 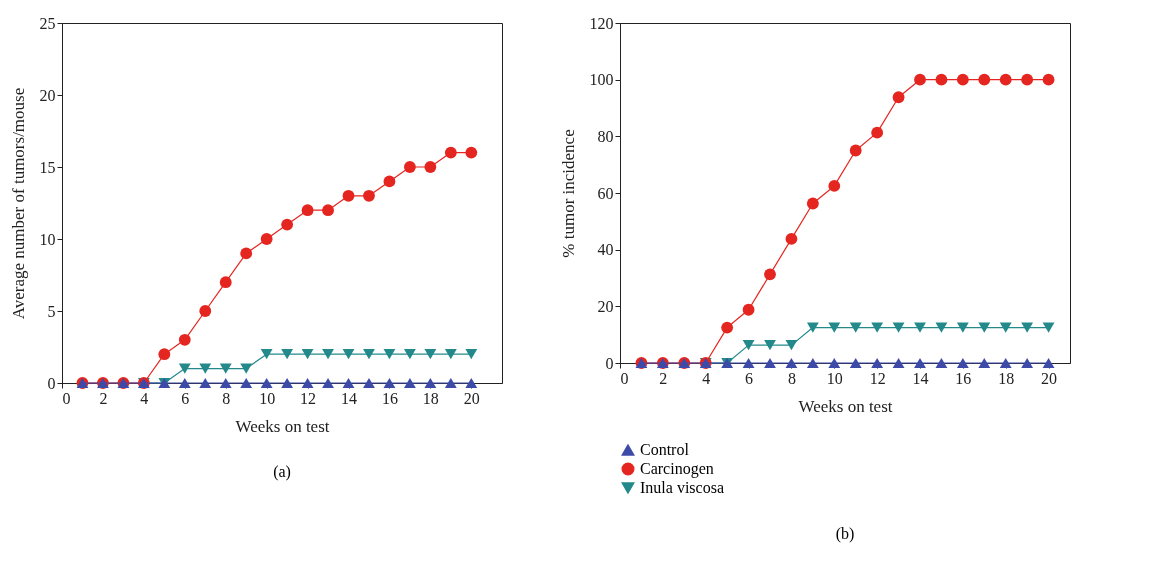 What do you see at coordinates (282, 472) in the screenshot?
I see `text: (a)` at bounding box center [282, 472].